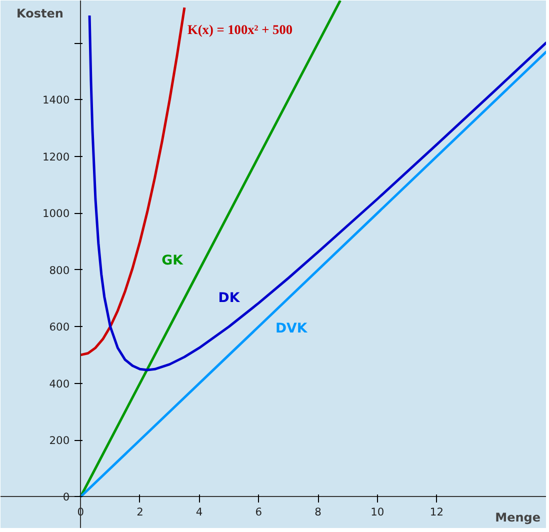 The height and width of the screenshot is (532, 549). What do you see at coordinates (59, 270) in the screenshot?
I see `y-tick-label: 800` at bounding box center [59, 270].